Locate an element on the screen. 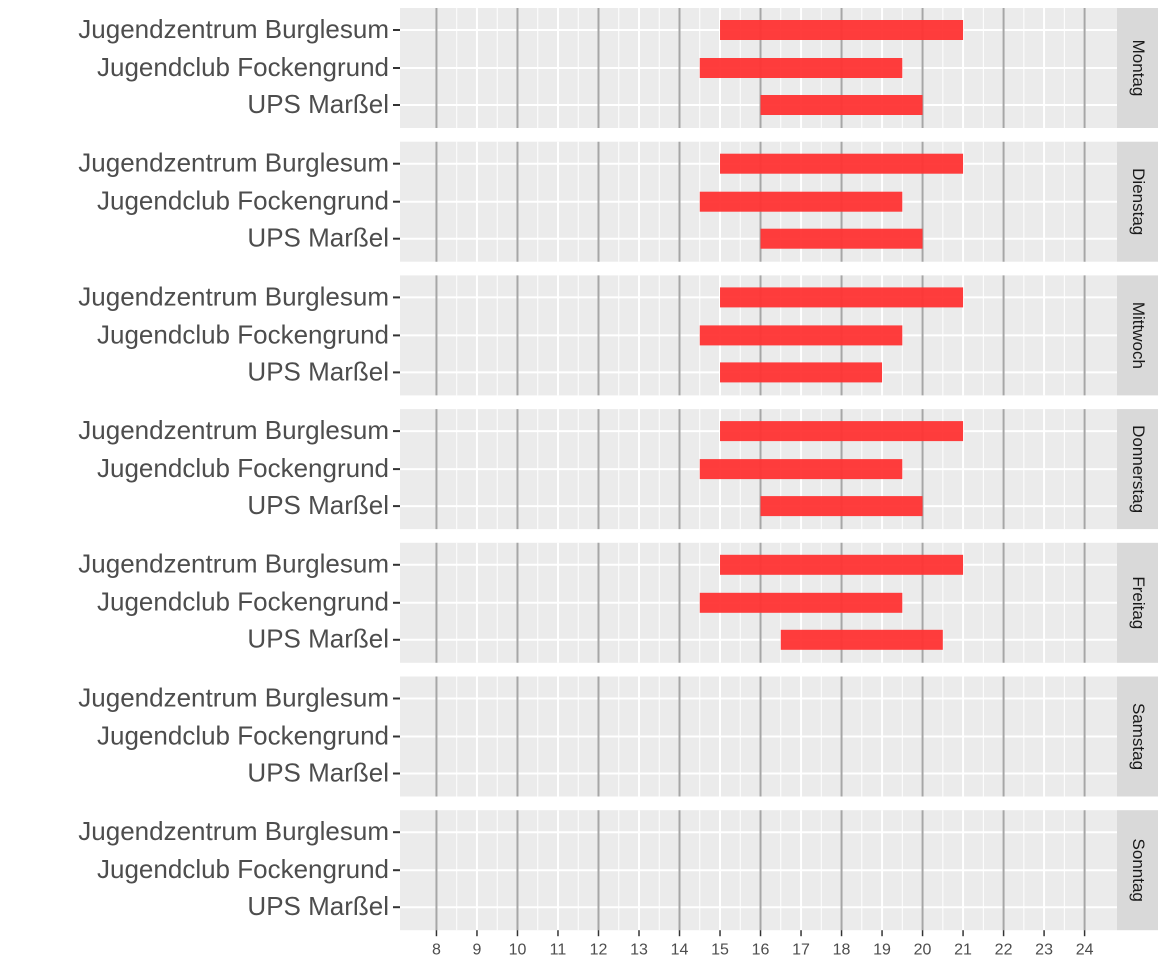 This screenshot has height=965, width=1158. strip-label: Montag is located at coordinates (1138, 68).